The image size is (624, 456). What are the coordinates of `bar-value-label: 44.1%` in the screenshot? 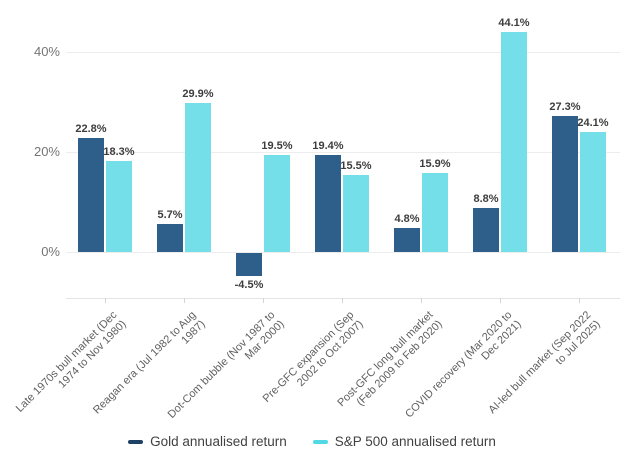 It's located at (514, 22).